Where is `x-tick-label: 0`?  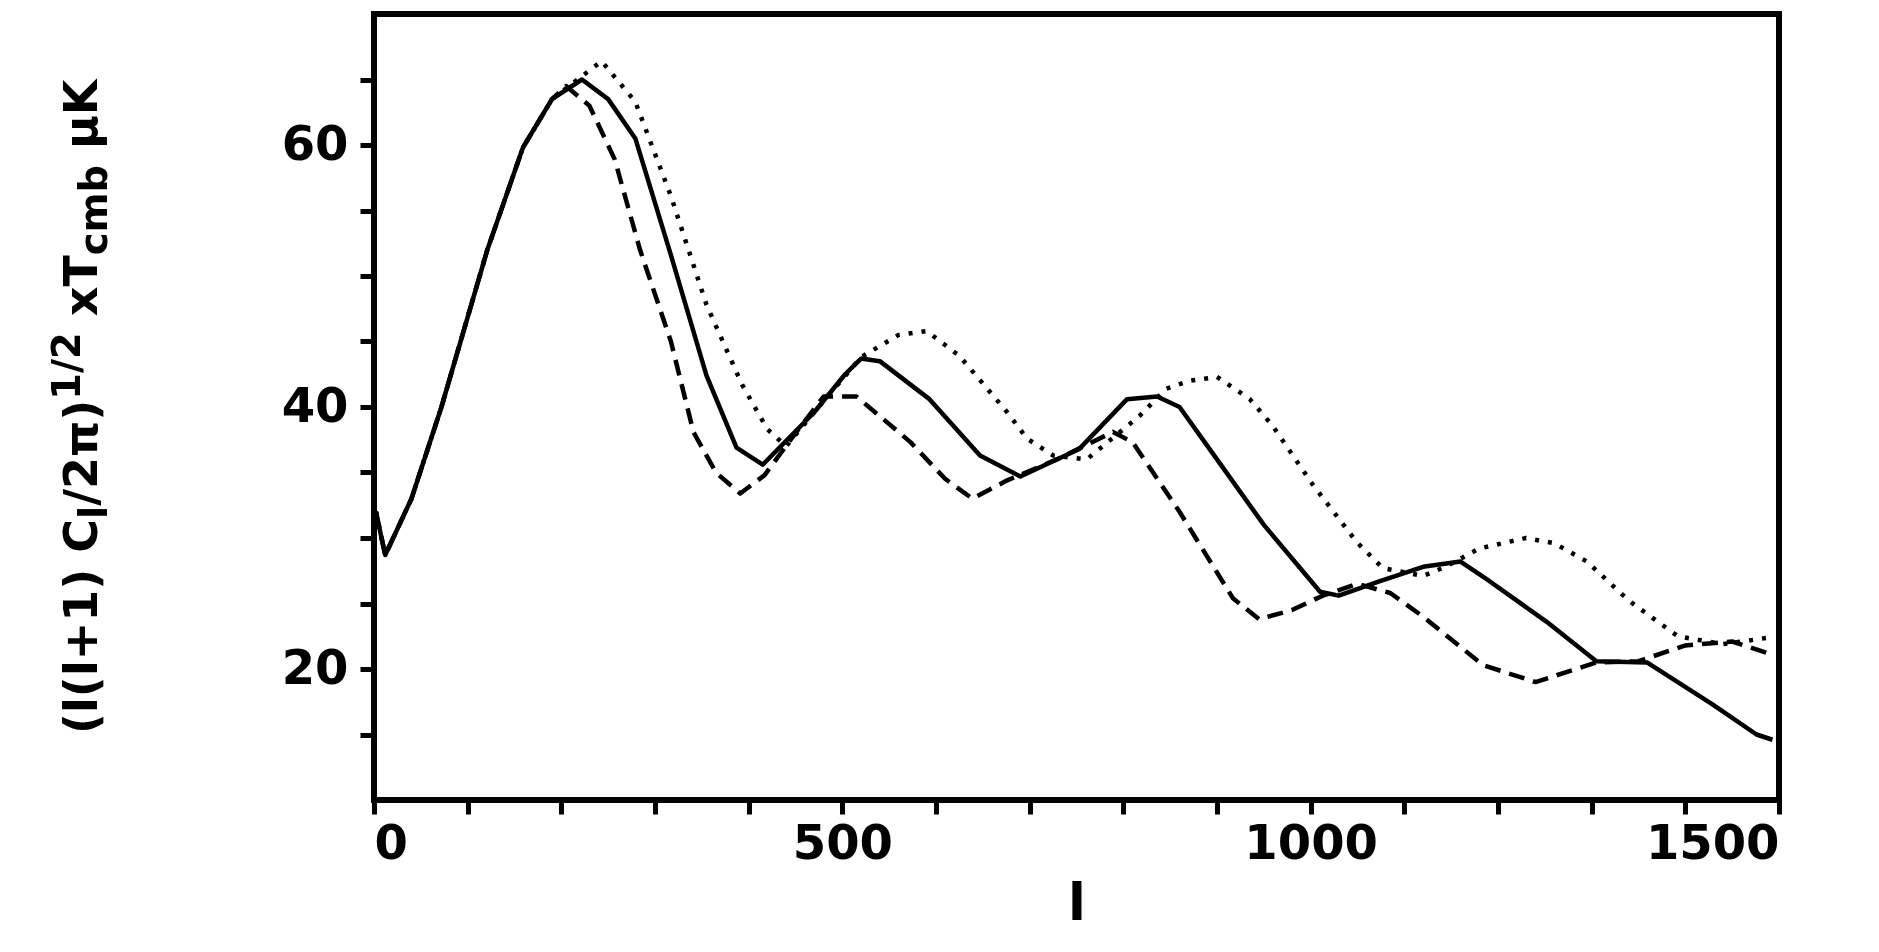
x-tick-label: 0 is located at coordinates (391, 841).